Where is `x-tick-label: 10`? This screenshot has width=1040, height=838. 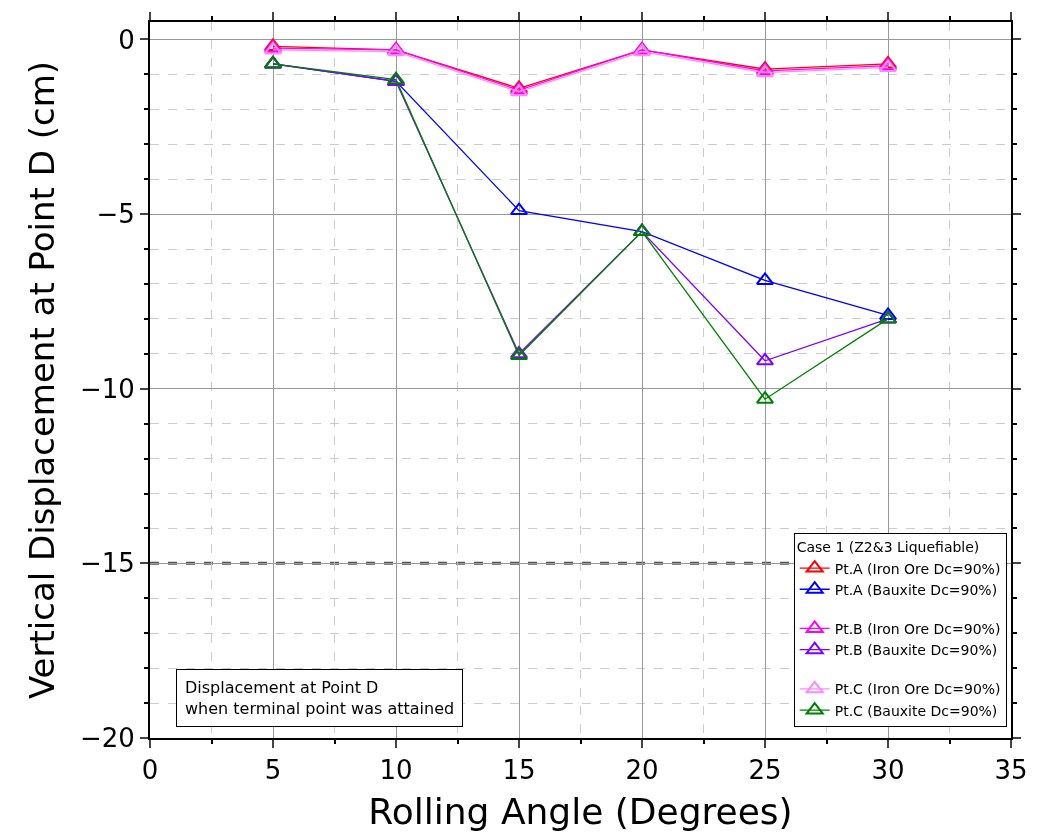 x-tick-label: 10 is located at coordinates (396, 770).